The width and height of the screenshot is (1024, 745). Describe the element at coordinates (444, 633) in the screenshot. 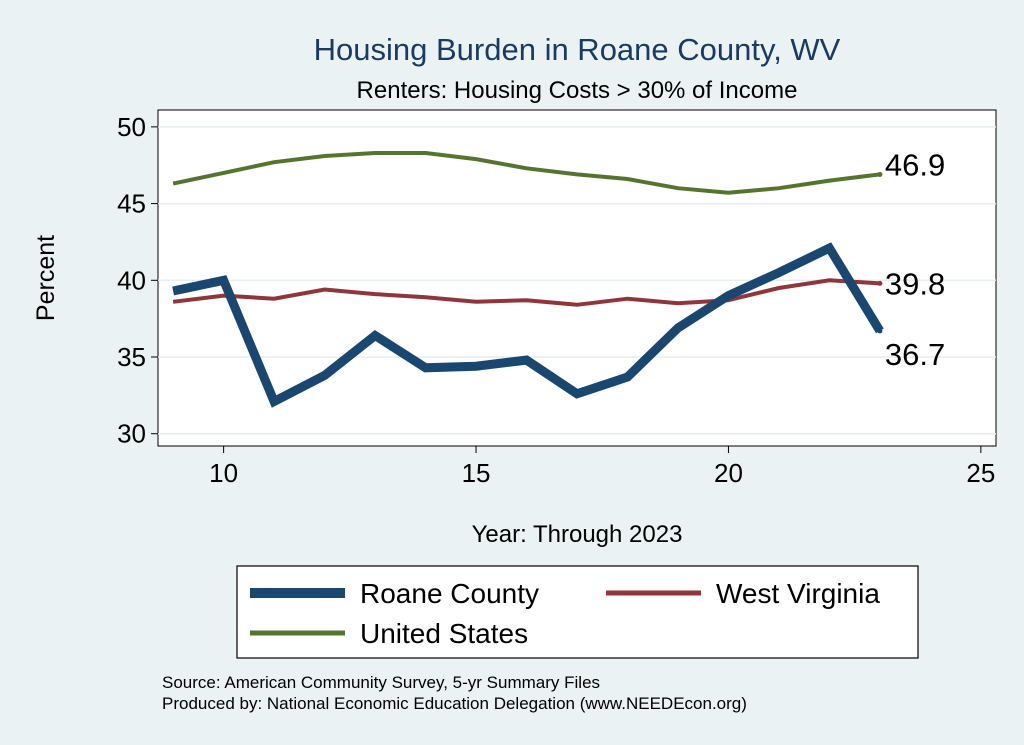

I see `legend-label-united-states: United States` at that location.